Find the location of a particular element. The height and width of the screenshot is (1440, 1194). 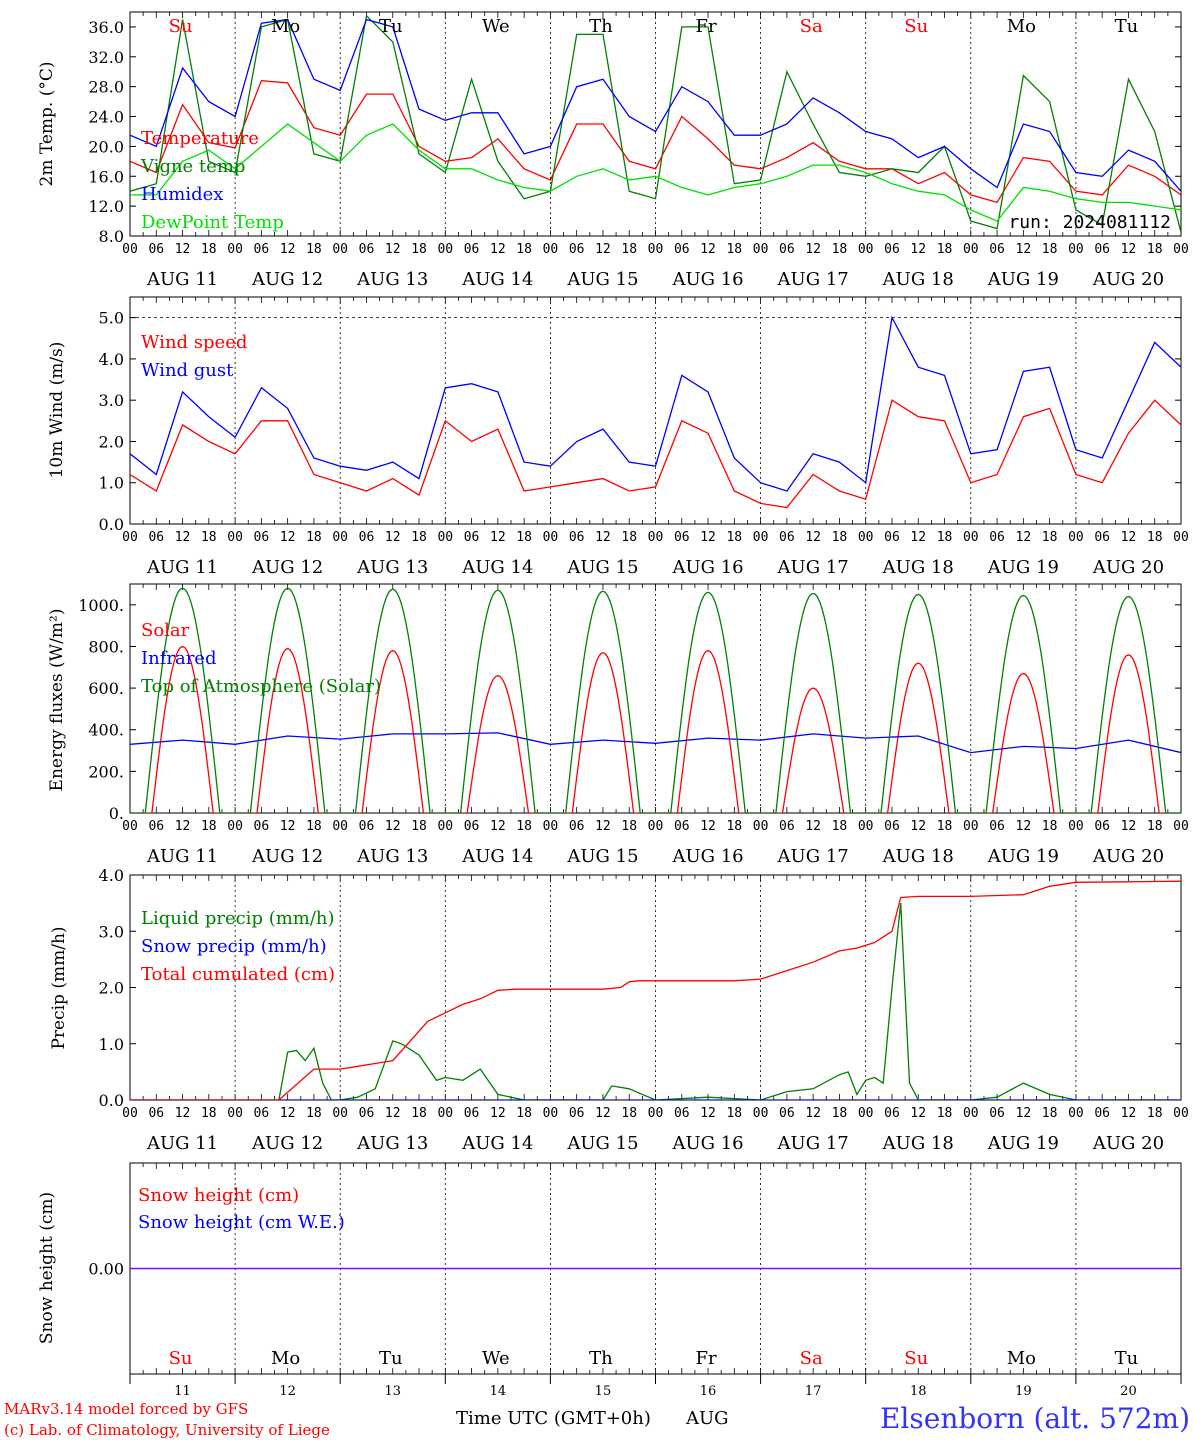

y-tick-label: 8.0 is located at coordinates (111, 236).